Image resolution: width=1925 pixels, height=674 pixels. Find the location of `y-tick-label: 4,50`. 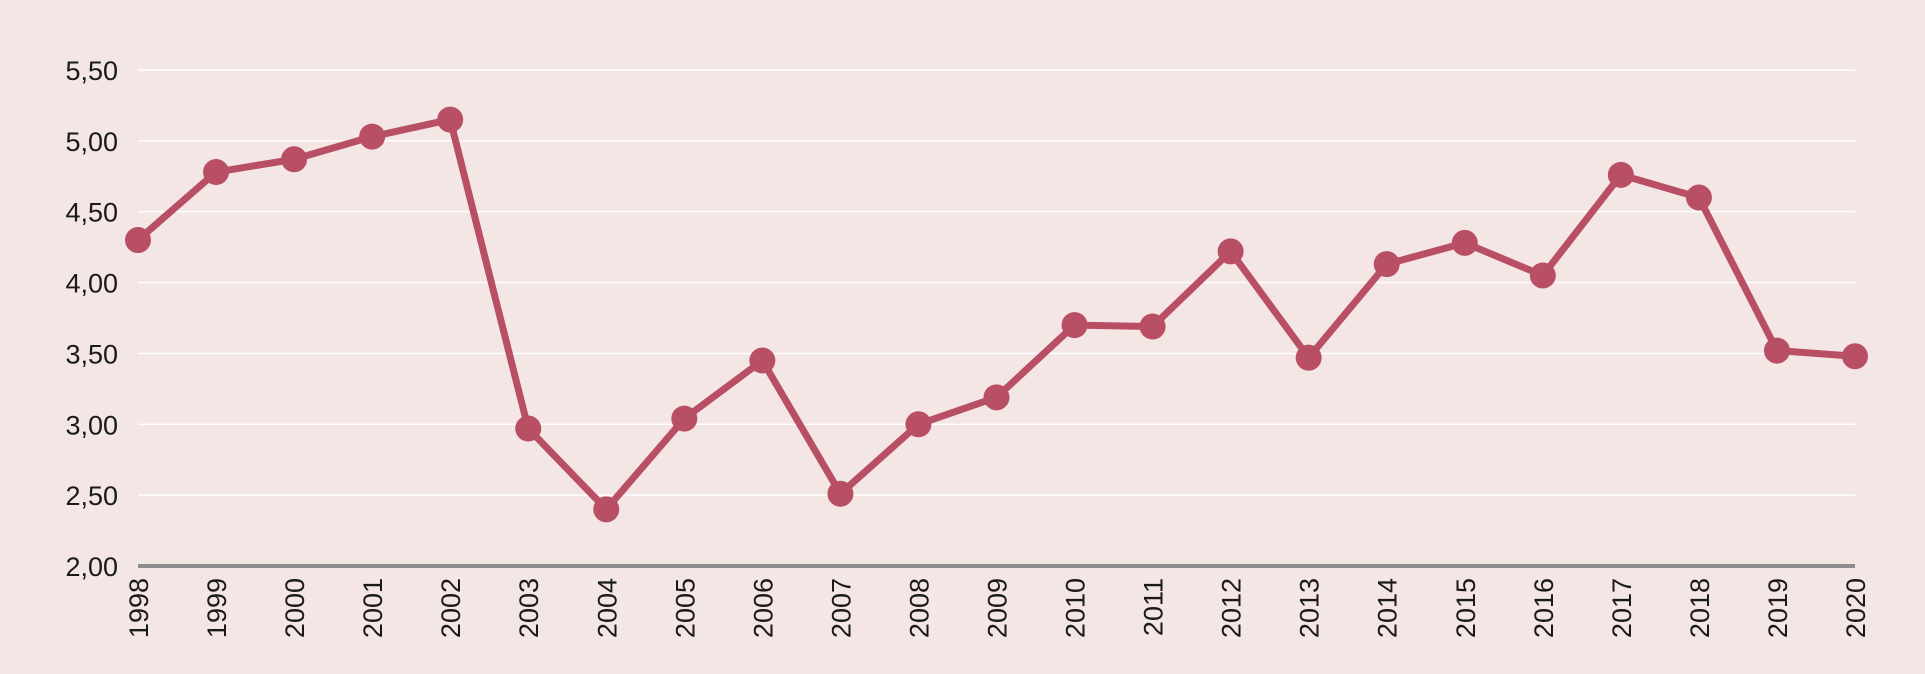

y-tick-label: 4,50 is located at coordinates (91, 213).